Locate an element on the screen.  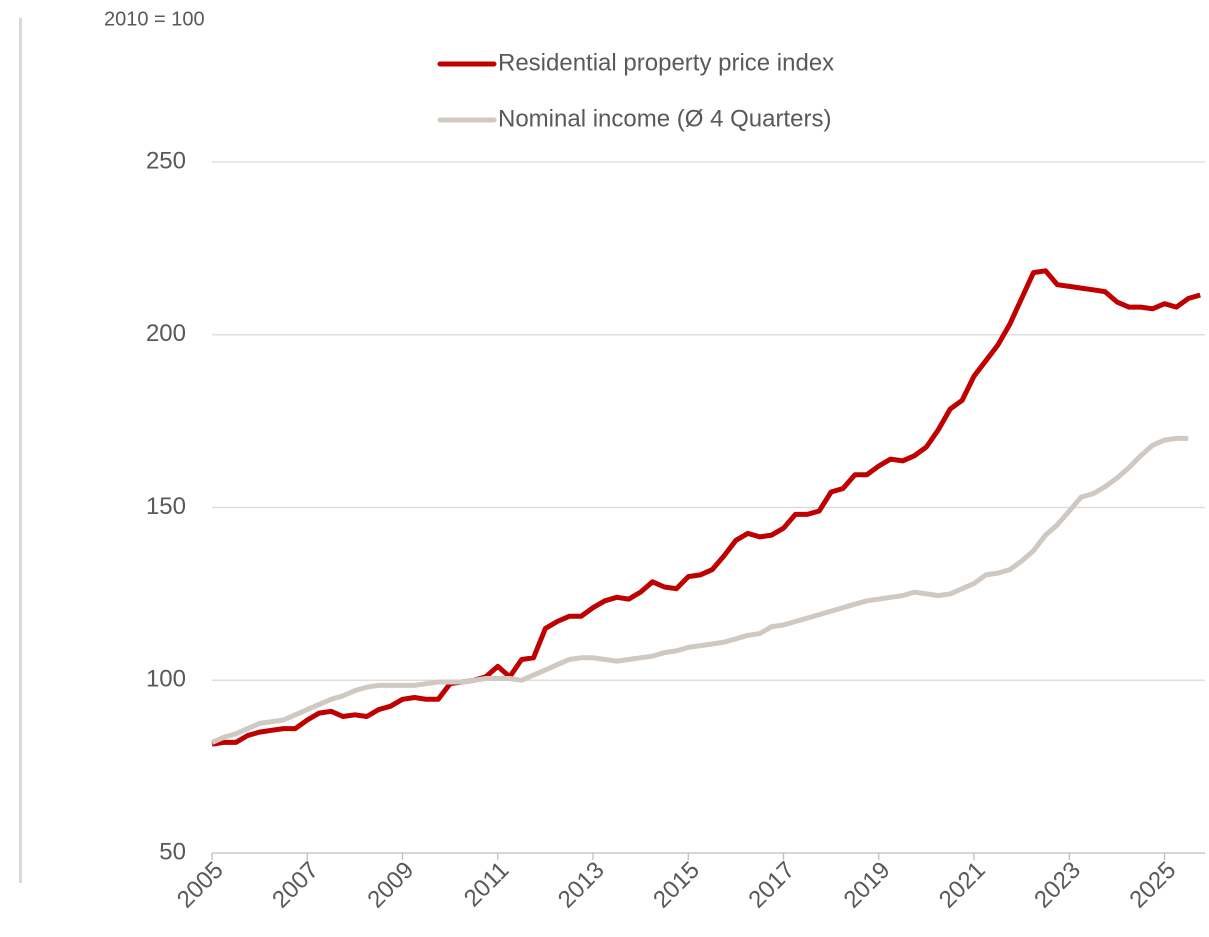
x-tick-label: 2025 is located at coordinates (1152, 885).